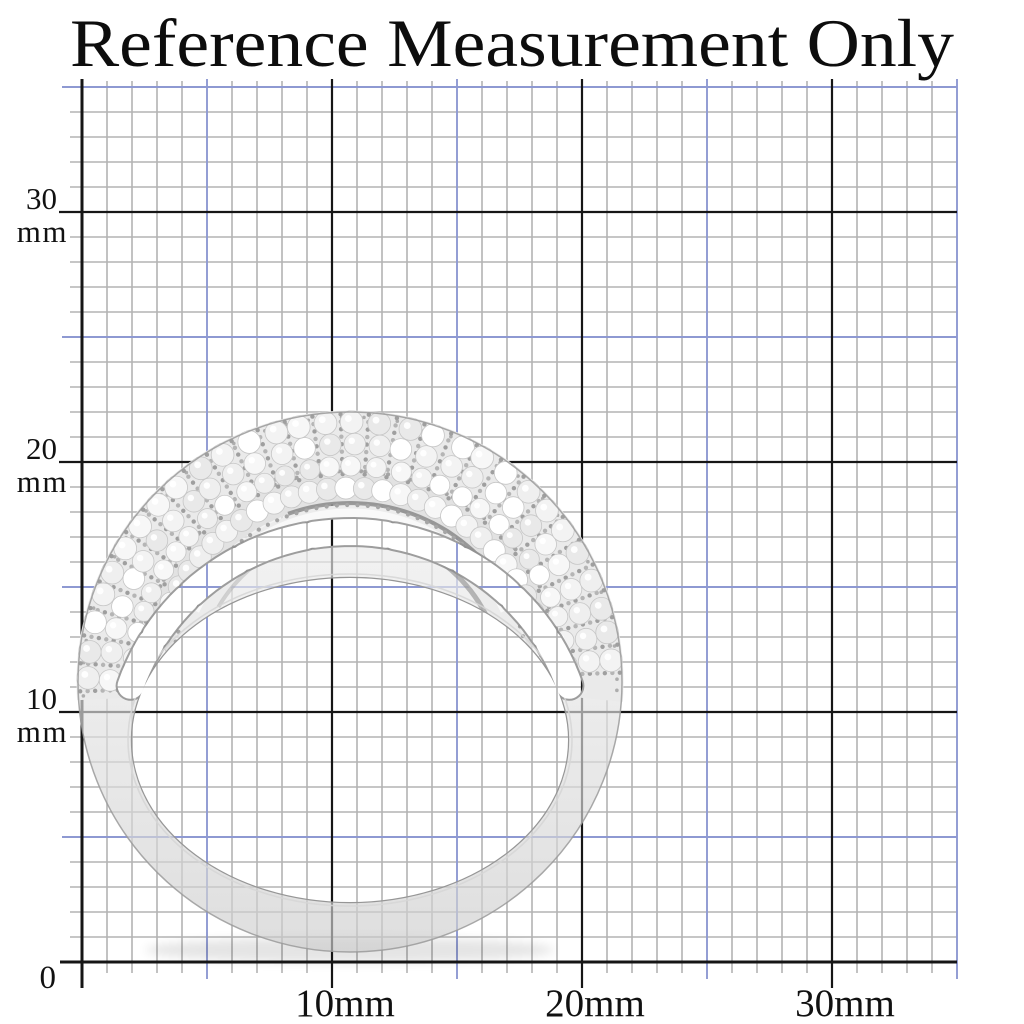 The width and height of the screenshot is (1024, 1024). Describe the element at coordinates (41, 198) in the screenshot. I see `y-axis-label-30-number: 30` at that location.